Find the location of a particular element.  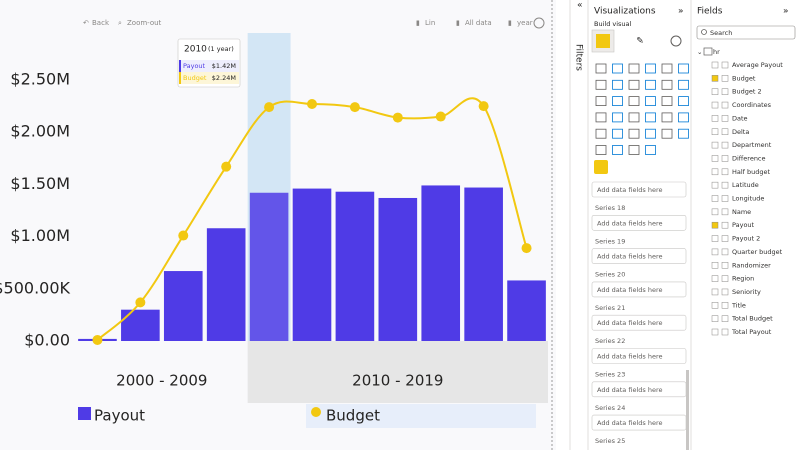

field-name: Quarter budget is located at coordinates (757, 252).